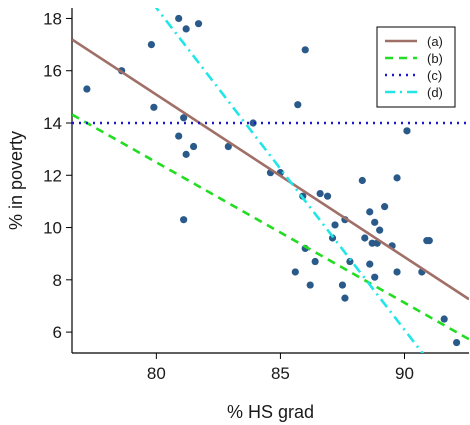 The width and height of the screenshot is (470, 425). I want to click on x-tick-label: 85, so click(280, 373).